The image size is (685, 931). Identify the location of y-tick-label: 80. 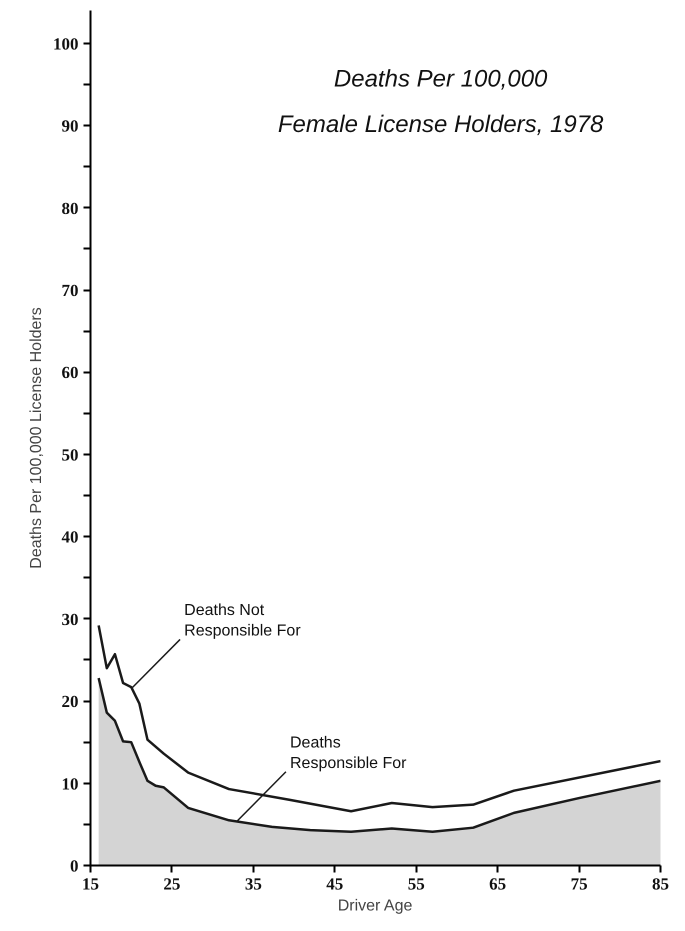
(70, 208).